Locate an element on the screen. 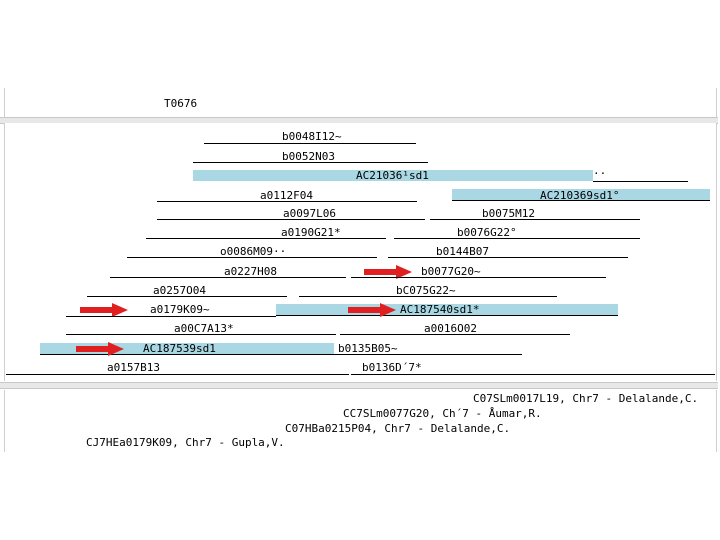 The height and width of the screenshot is (540, 720). clone-label: a0227H08 is located at coordinates (250, 271).